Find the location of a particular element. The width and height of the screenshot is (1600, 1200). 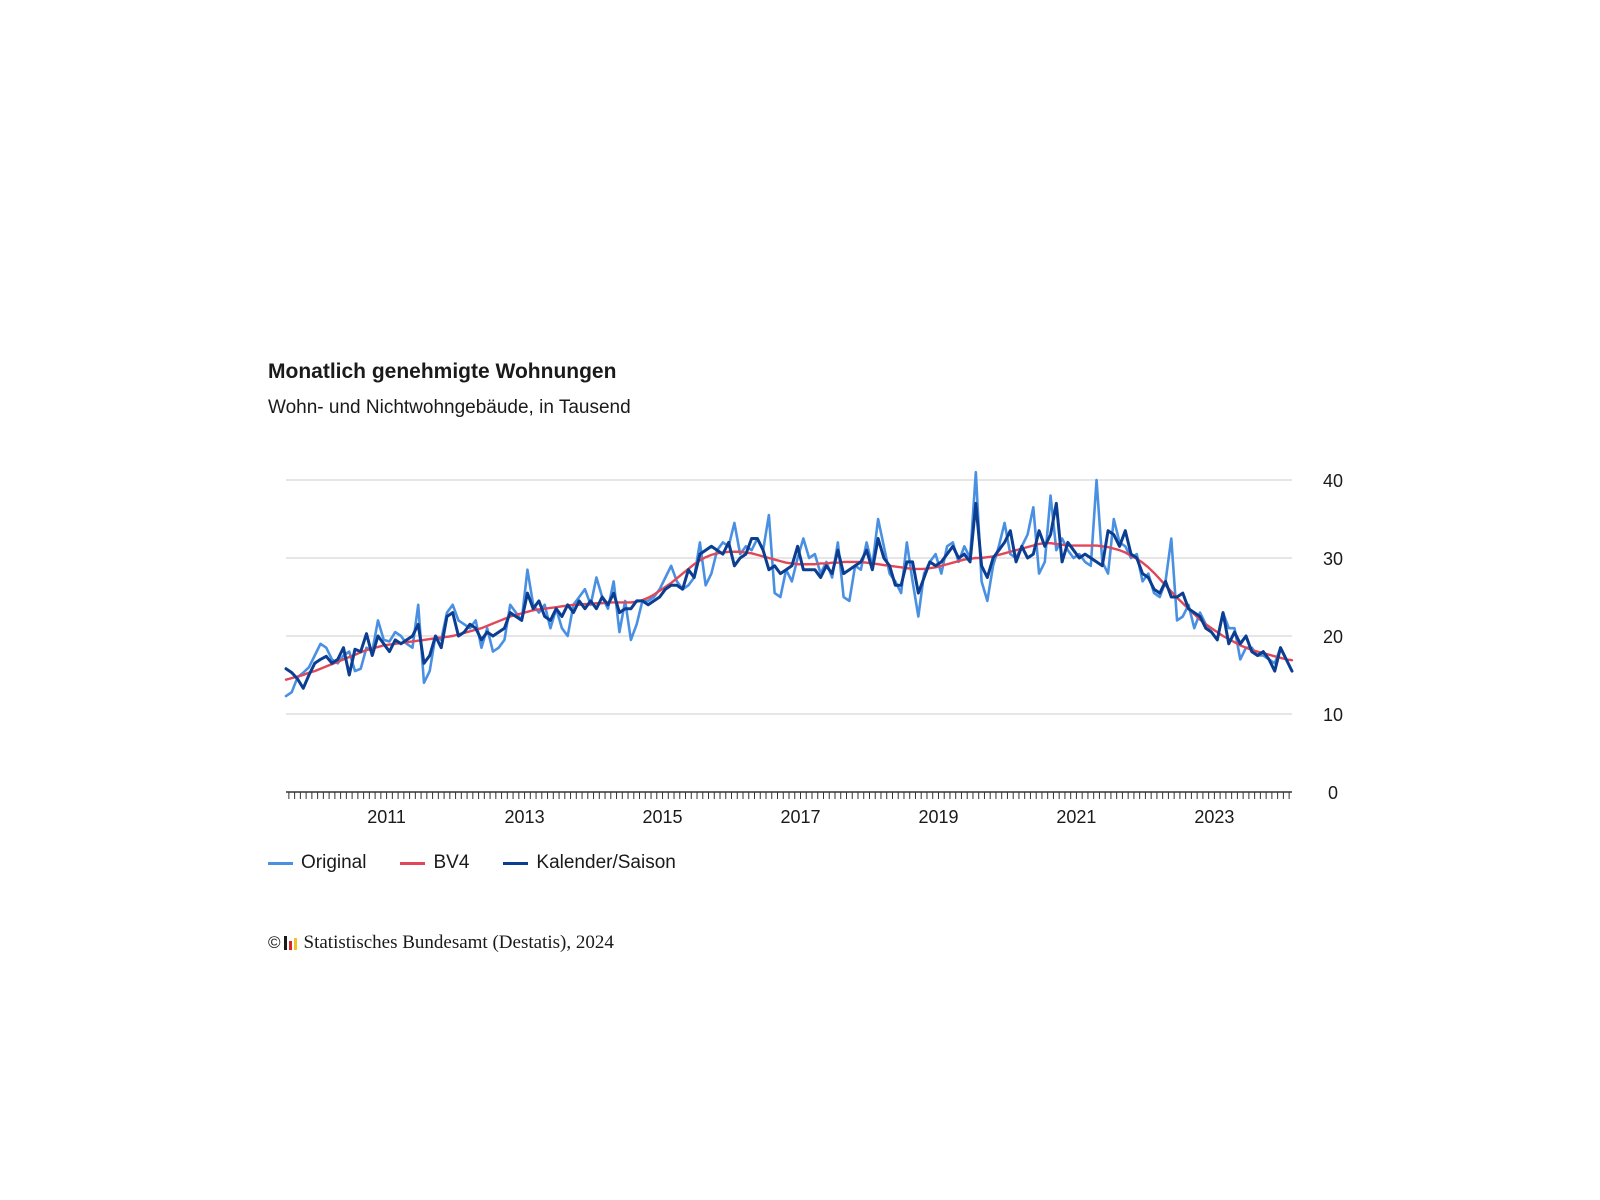

legend-label-kalender-saison: Kalender/Saison is located at coordinates (606, 862).